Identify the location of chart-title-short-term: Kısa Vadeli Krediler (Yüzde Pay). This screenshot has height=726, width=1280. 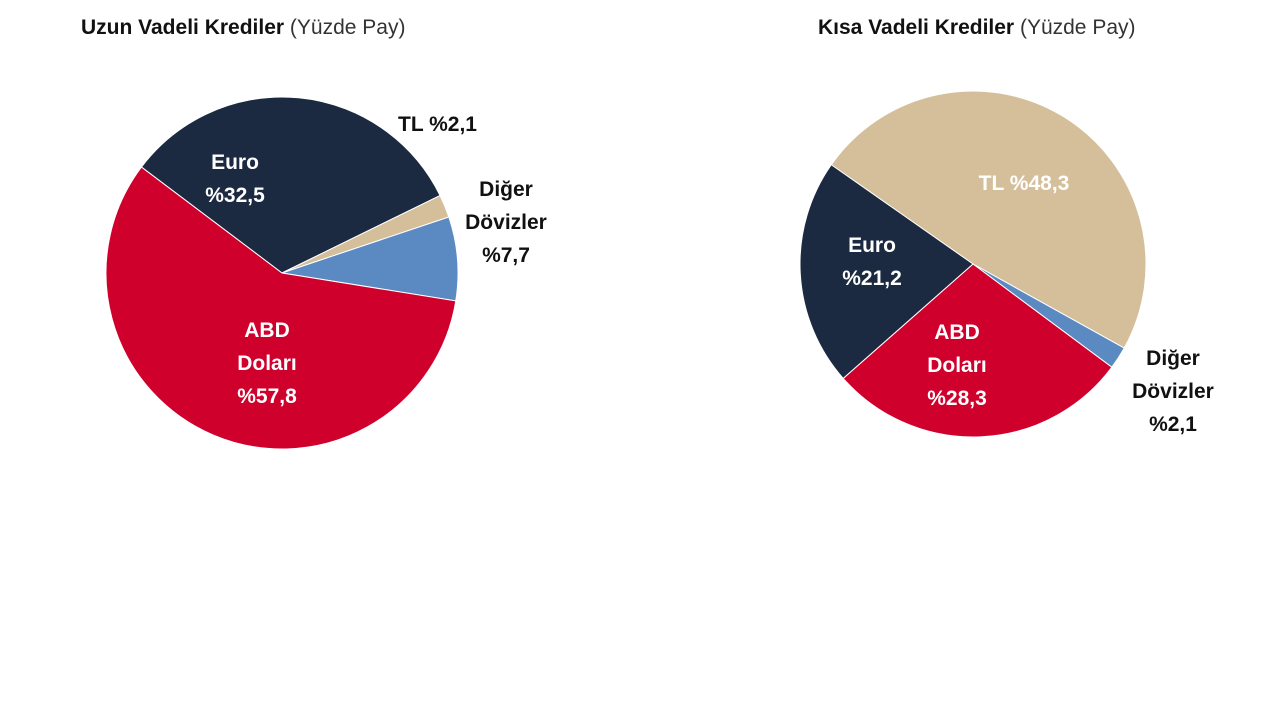
(977, 28).